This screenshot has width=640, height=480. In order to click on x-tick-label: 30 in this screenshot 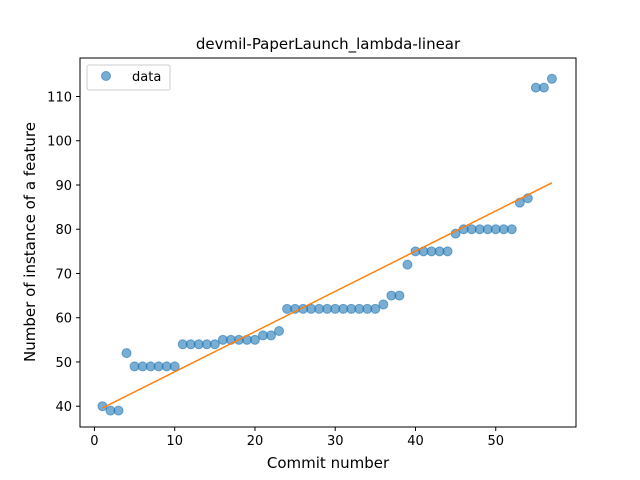, I will do `click(335, 441)`.